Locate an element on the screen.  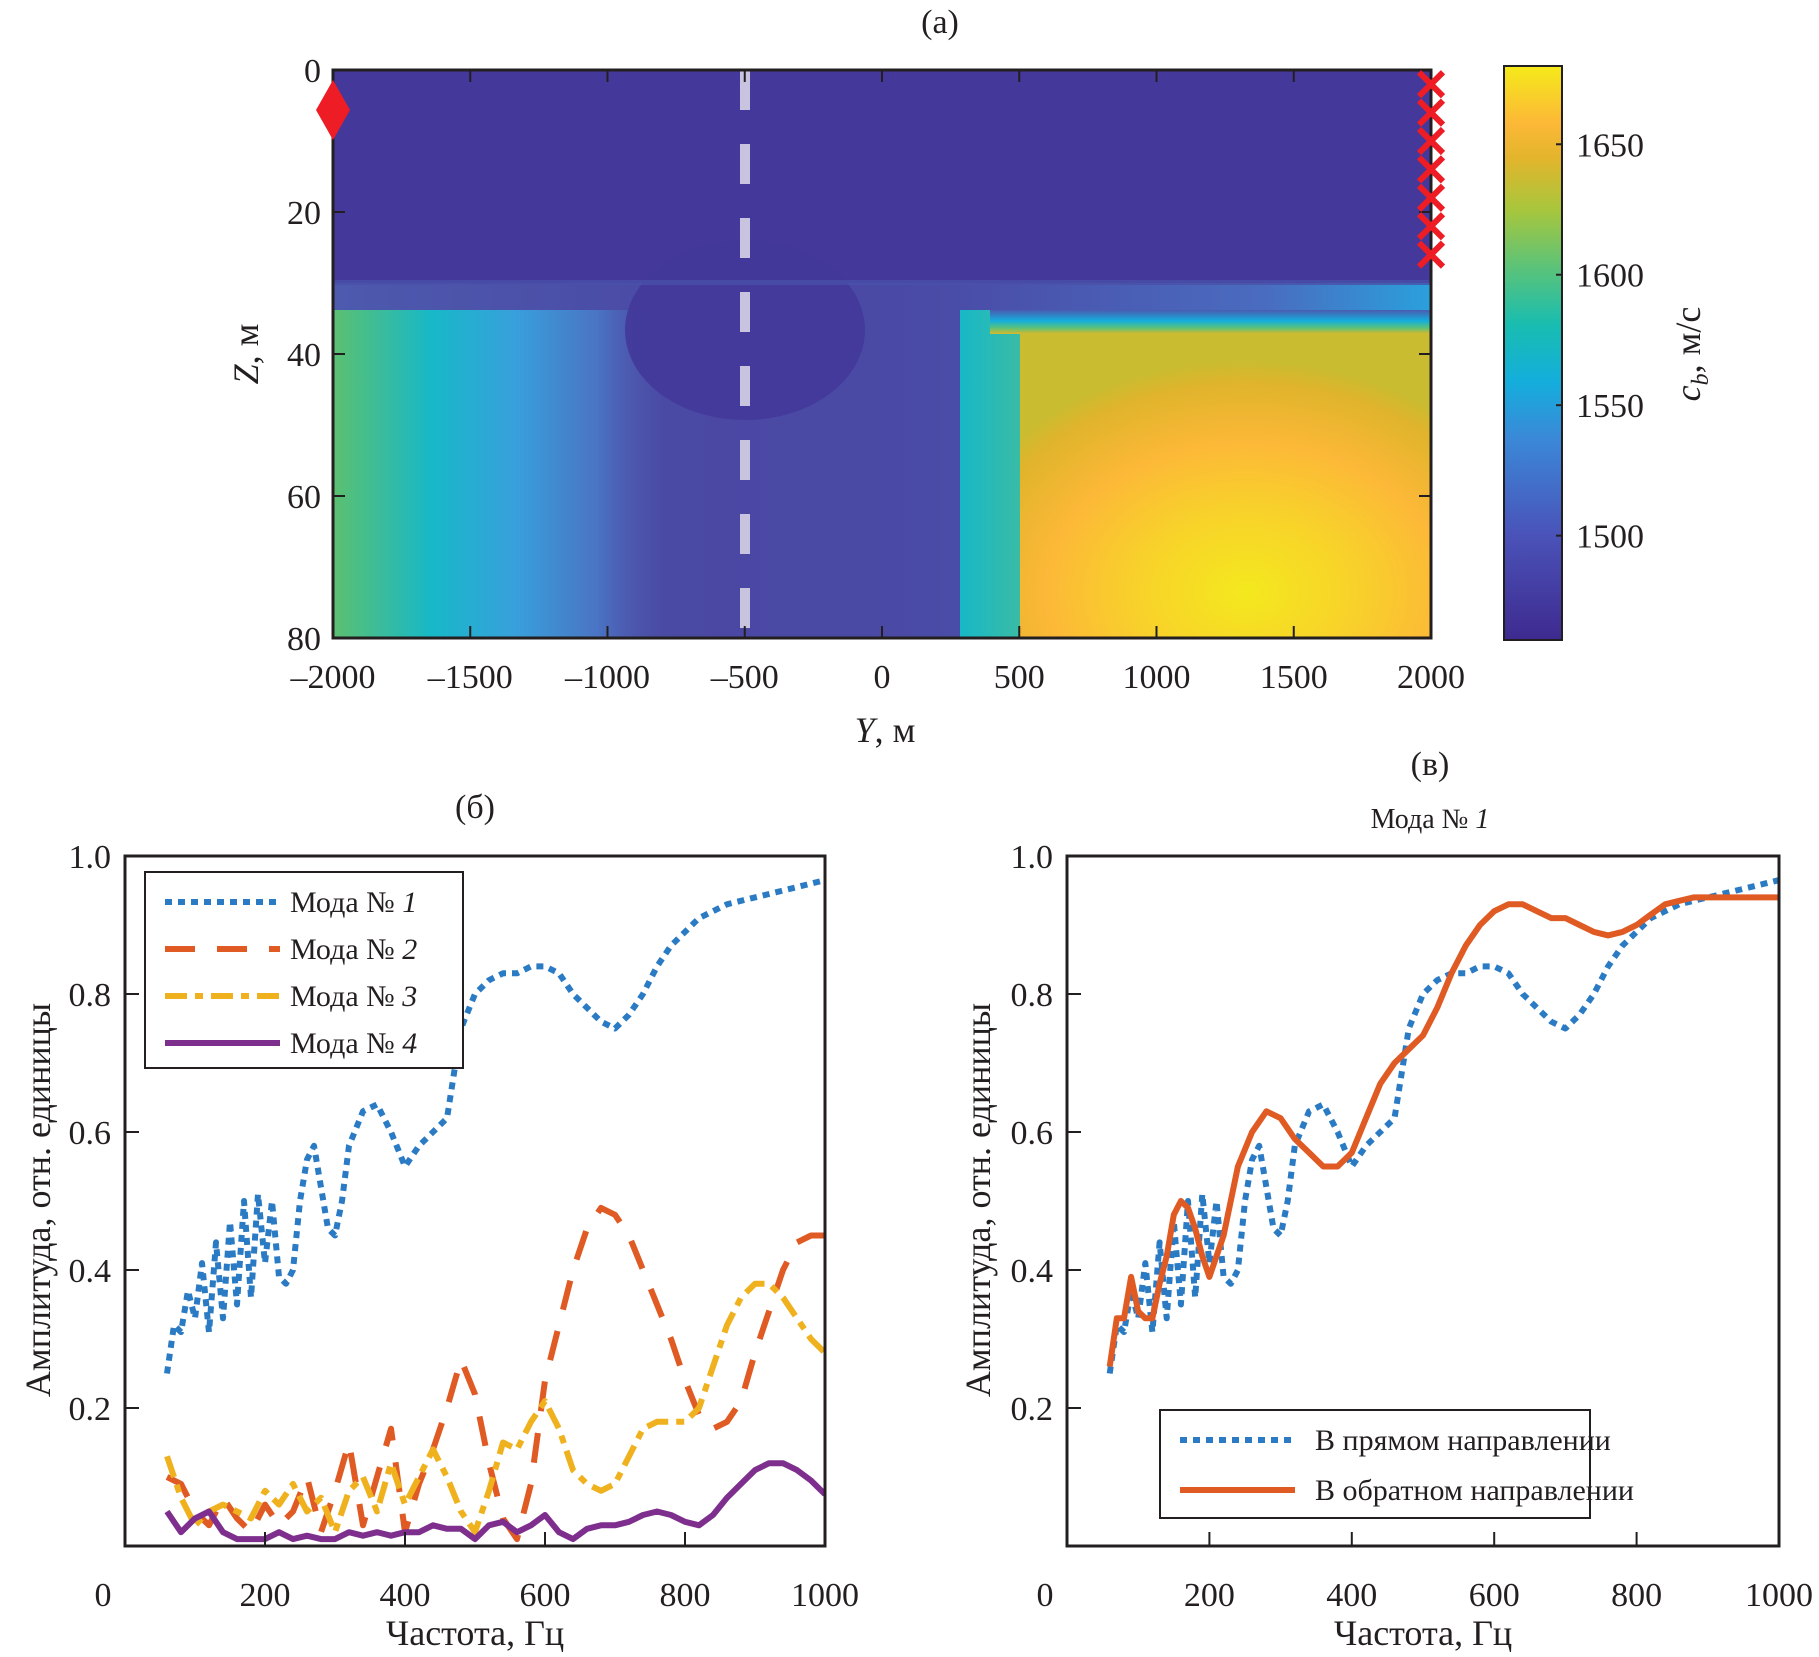
panel-c-legend-box is located at coordinates (1375, 1464).